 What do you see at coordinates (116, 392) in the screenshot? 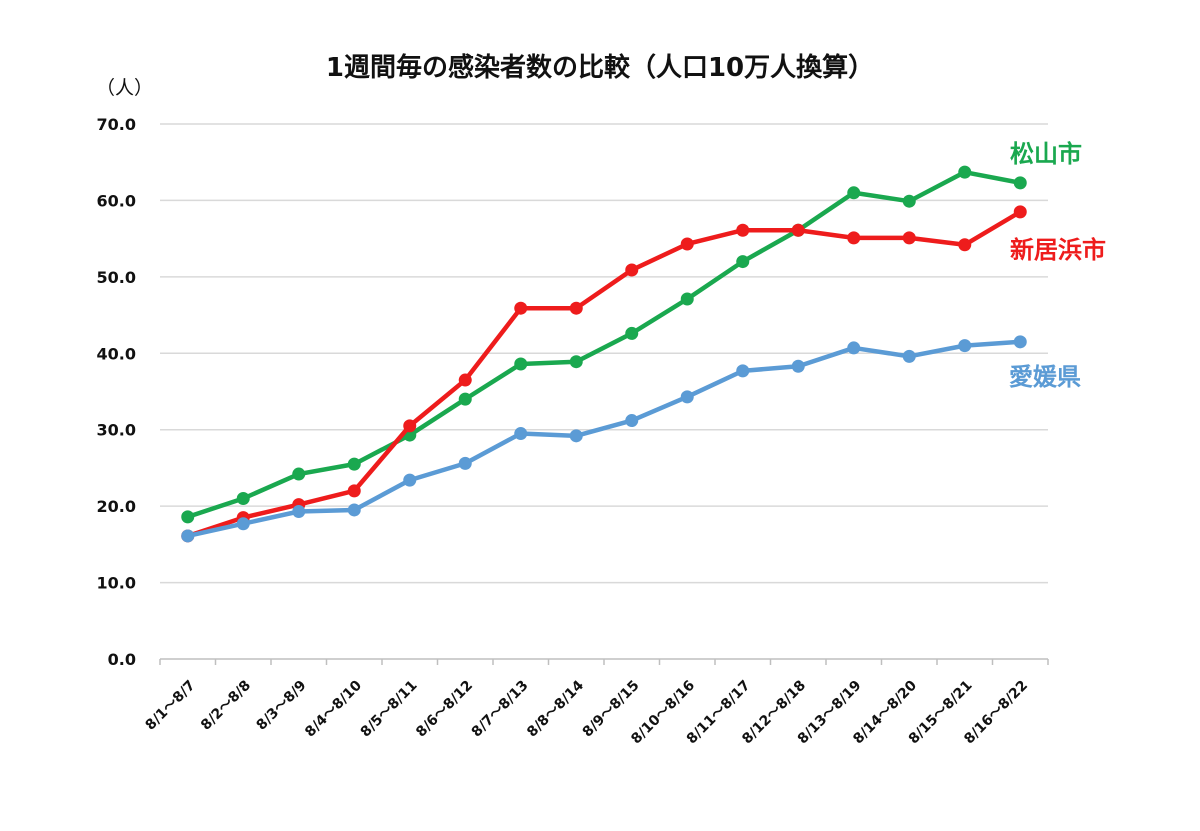
I see `y-axis-ticks: 0.0 10.0 20.0 30.0 40.0 50.0 60.0 70.0` at bounding box center [116, 392].